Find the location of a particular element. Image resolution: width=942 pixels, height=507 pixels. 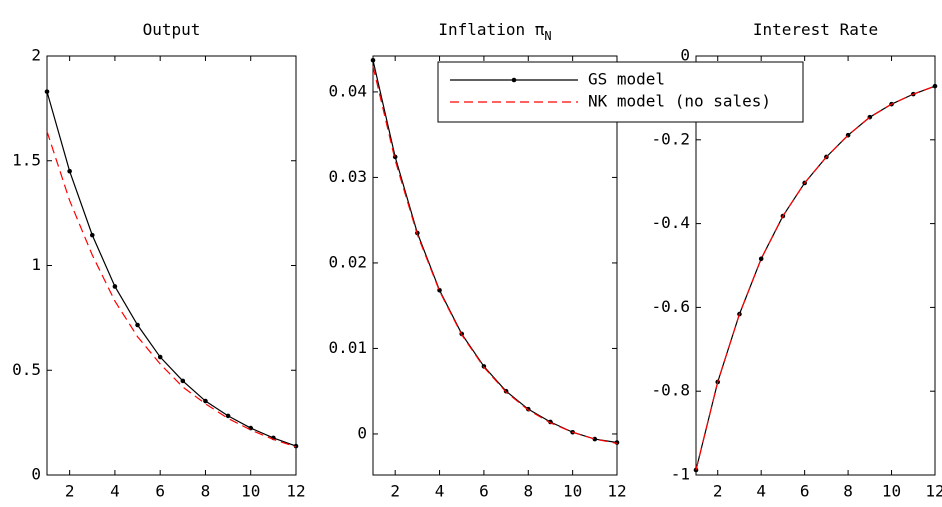

panel-title-text: Output is located at coordinates (172, 29).